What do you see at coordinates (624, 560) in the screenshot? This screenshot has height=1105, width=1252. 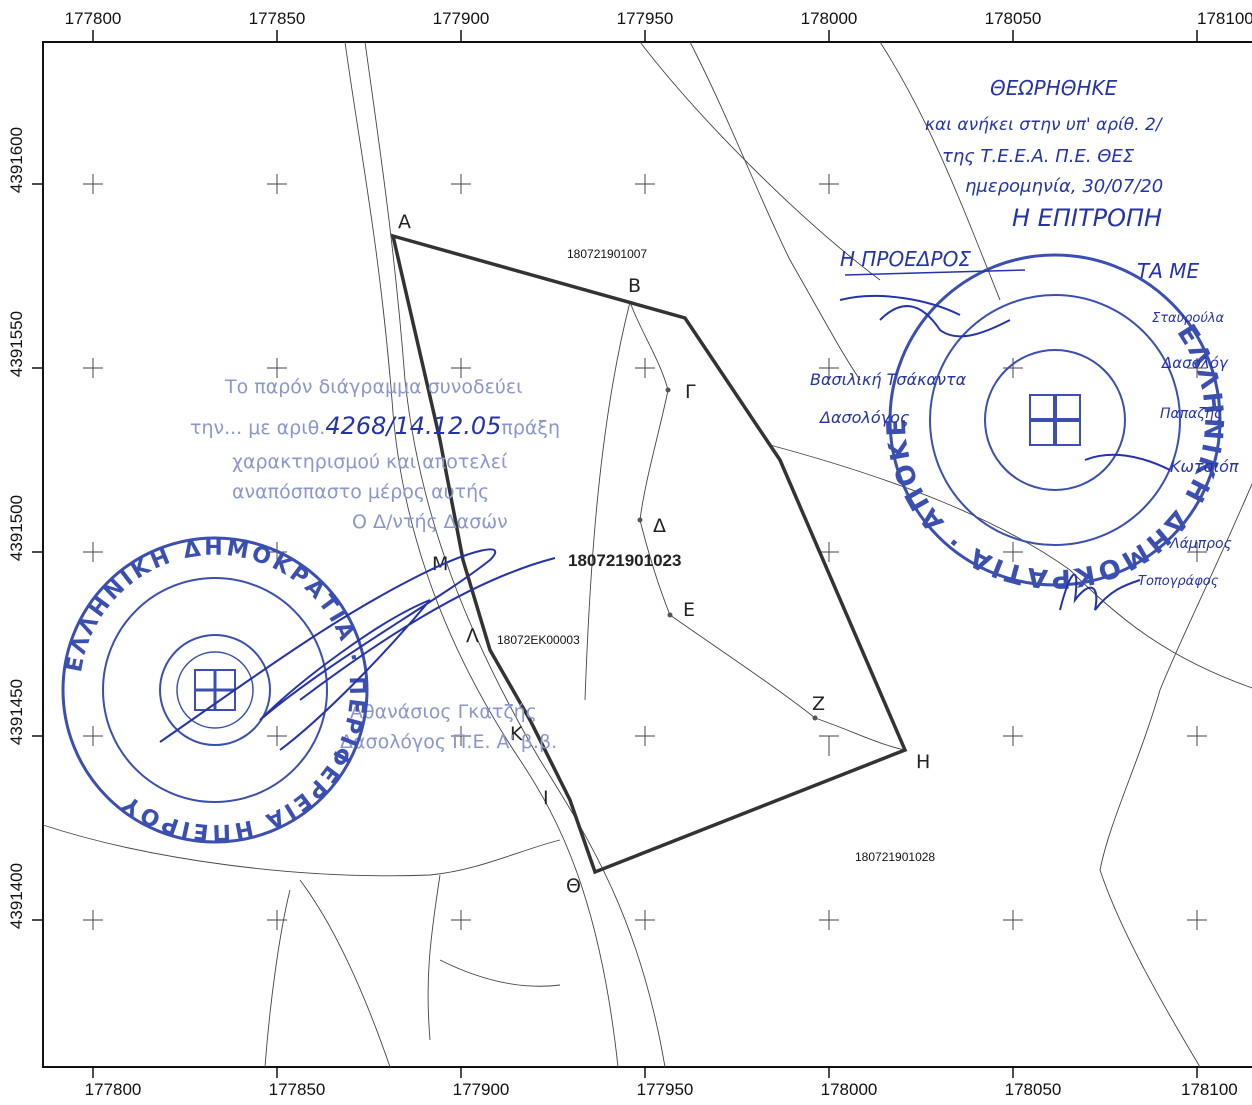 I see `parcel-code-main: 180721901023` at bounding box center [624, 560].